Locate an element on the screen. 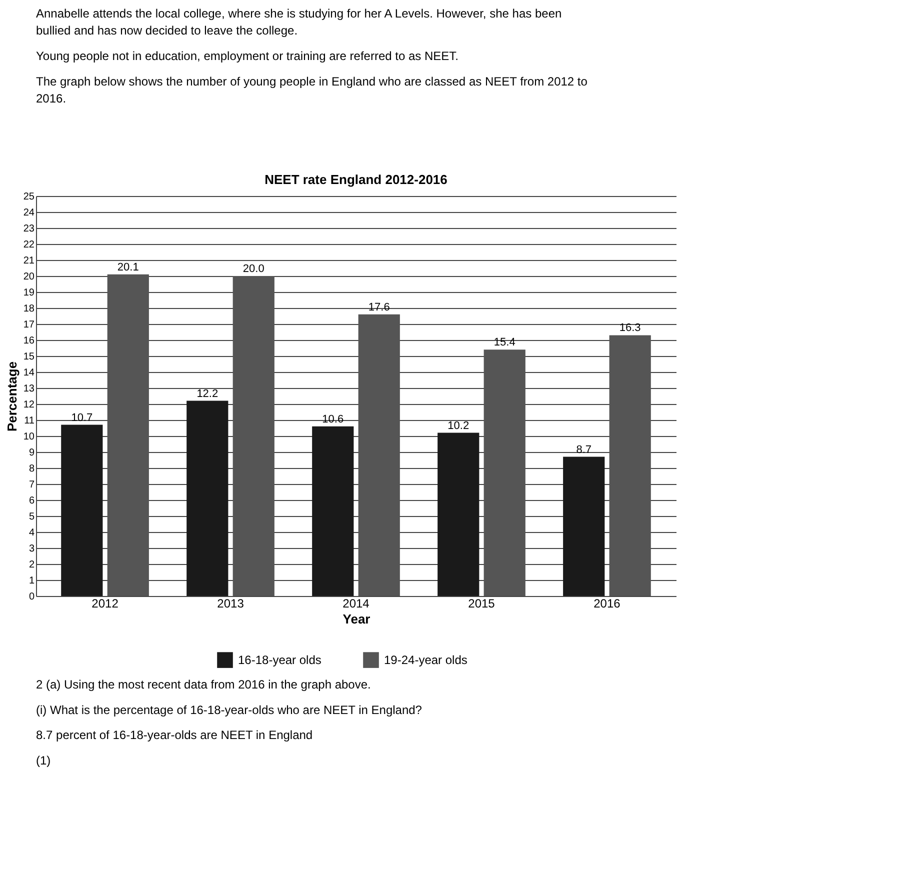 The image size is (909, 893). y-tick-label: 19 is located at coordinates (29, 293).